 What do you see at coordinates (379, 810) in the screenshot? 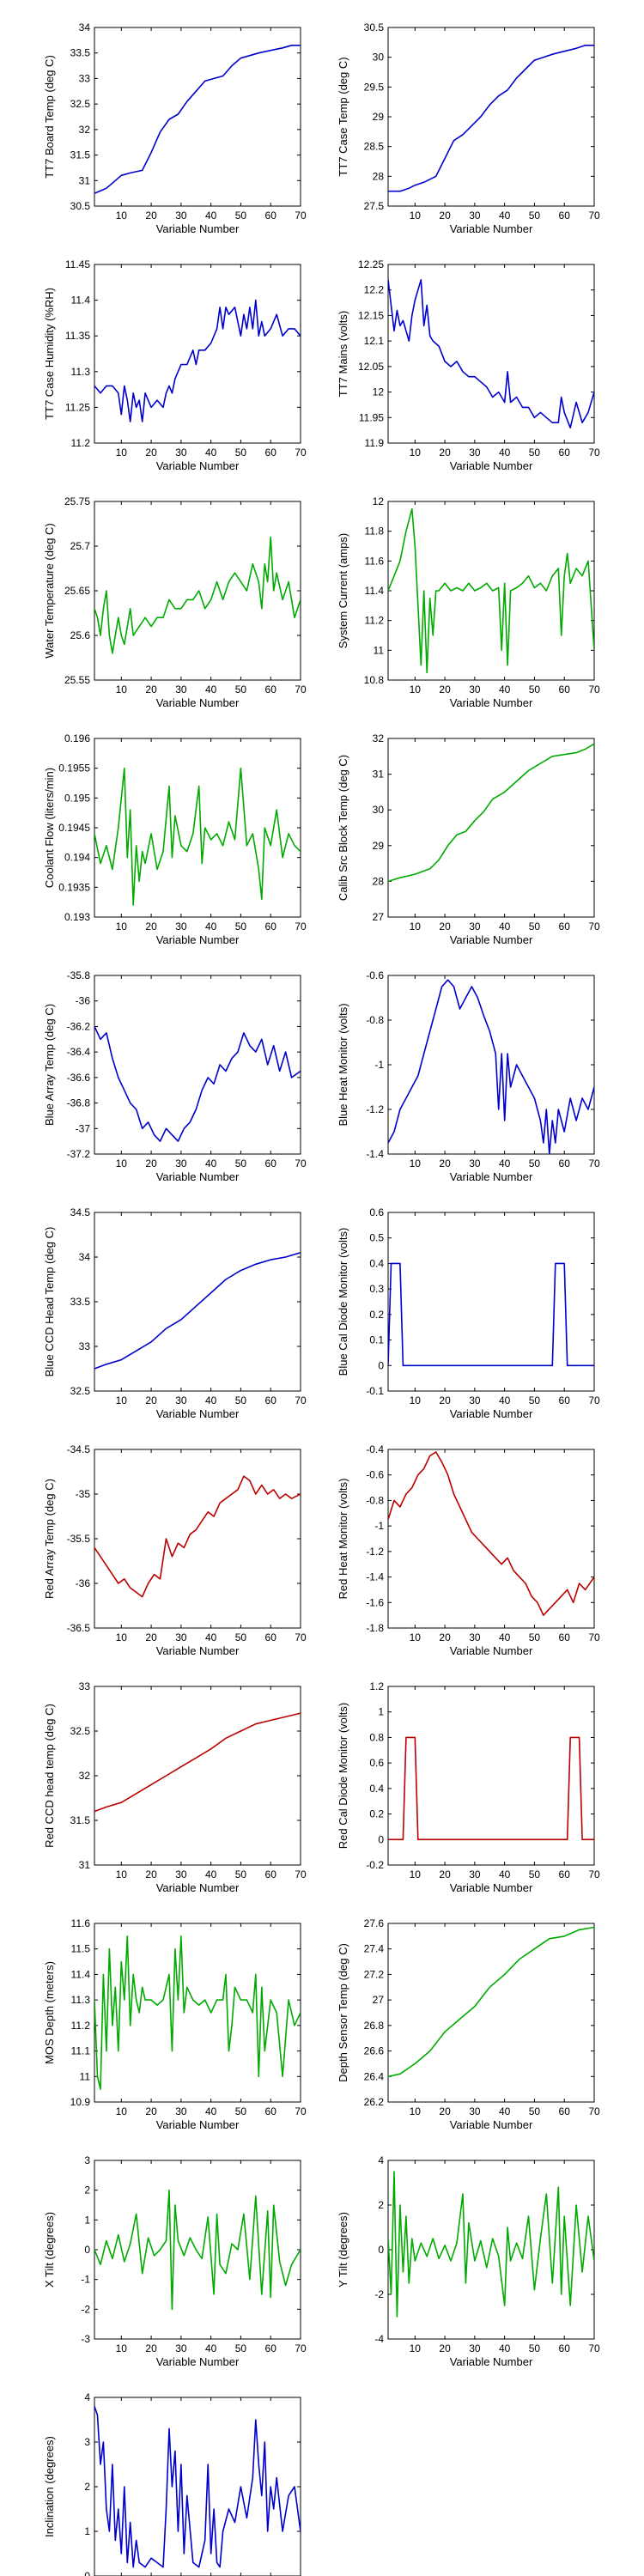
I see `y-tick-label: 30` at bounding box center [379, 810].